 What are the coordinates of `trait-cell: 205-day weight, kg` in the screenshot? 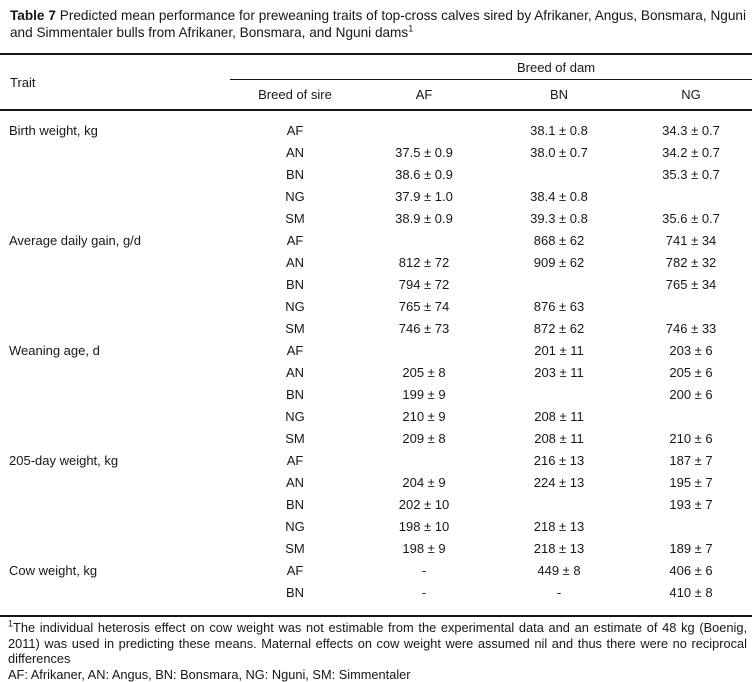 It's located at (64, 460).